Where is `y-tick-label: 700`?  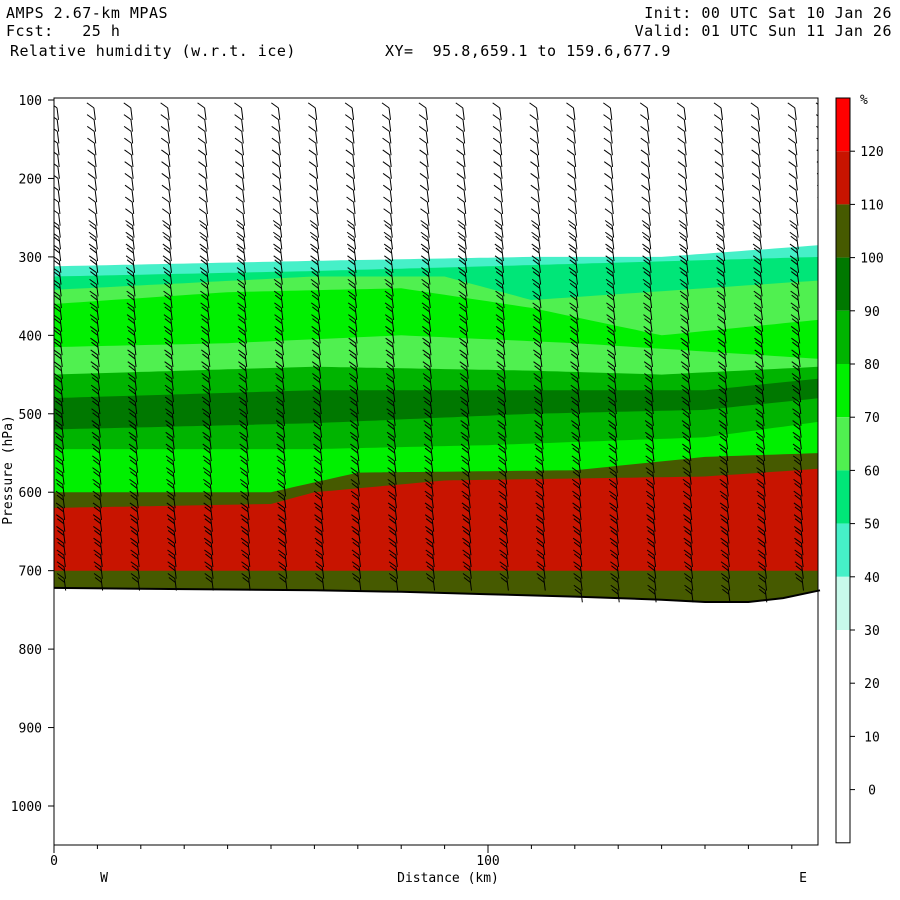 y-tick-label: 700 is located at coordinates (30, 572).